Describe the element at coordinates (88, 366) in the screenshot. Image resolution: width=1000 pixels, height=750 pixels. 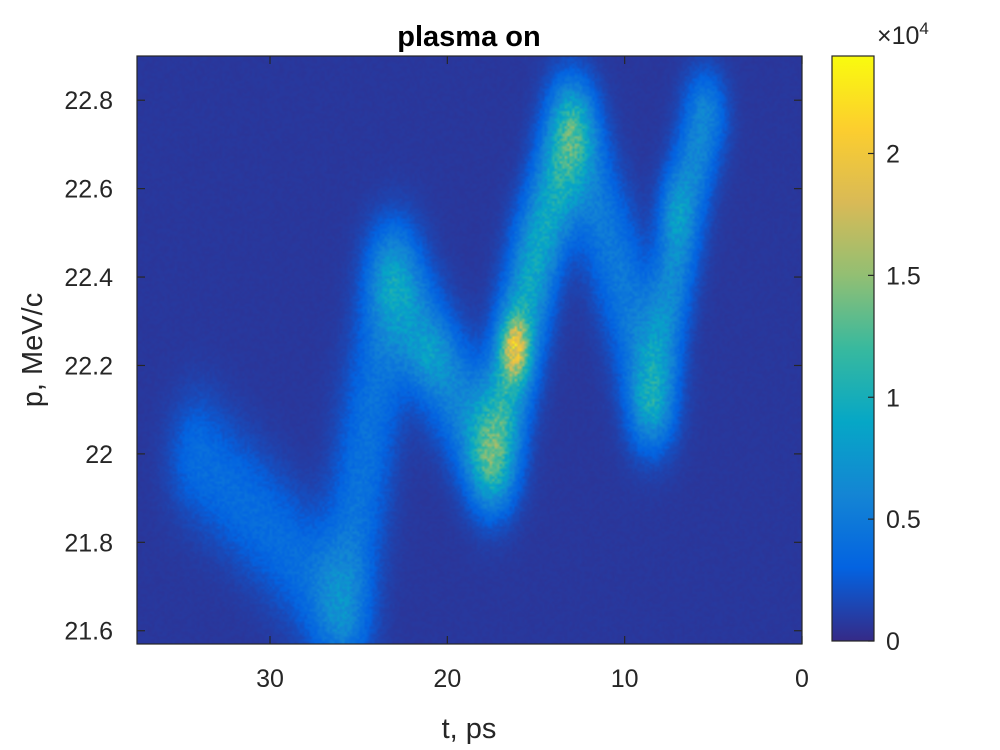
I see `y-tick-label: 22.2` at that location.